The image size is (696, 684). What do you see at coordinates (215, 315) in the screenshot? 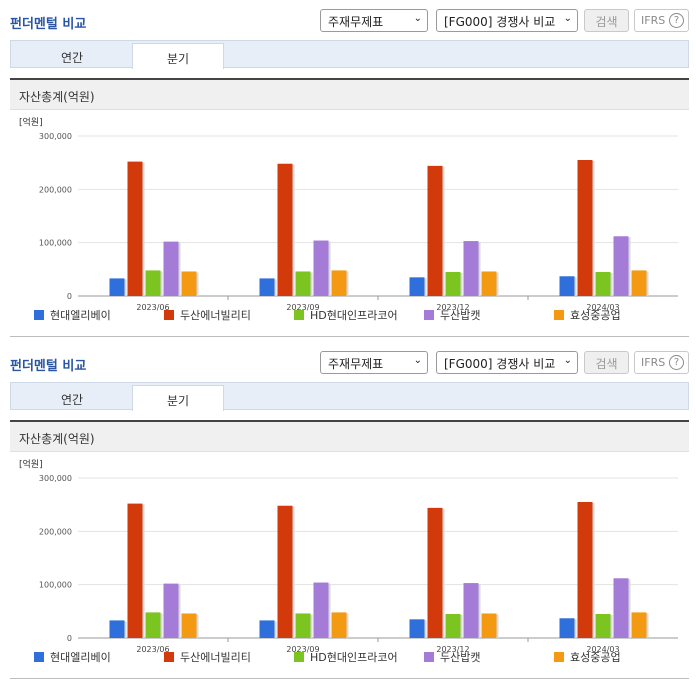
I see `legend-label: 두산에너빌리티` at bounding box center [215, 315].